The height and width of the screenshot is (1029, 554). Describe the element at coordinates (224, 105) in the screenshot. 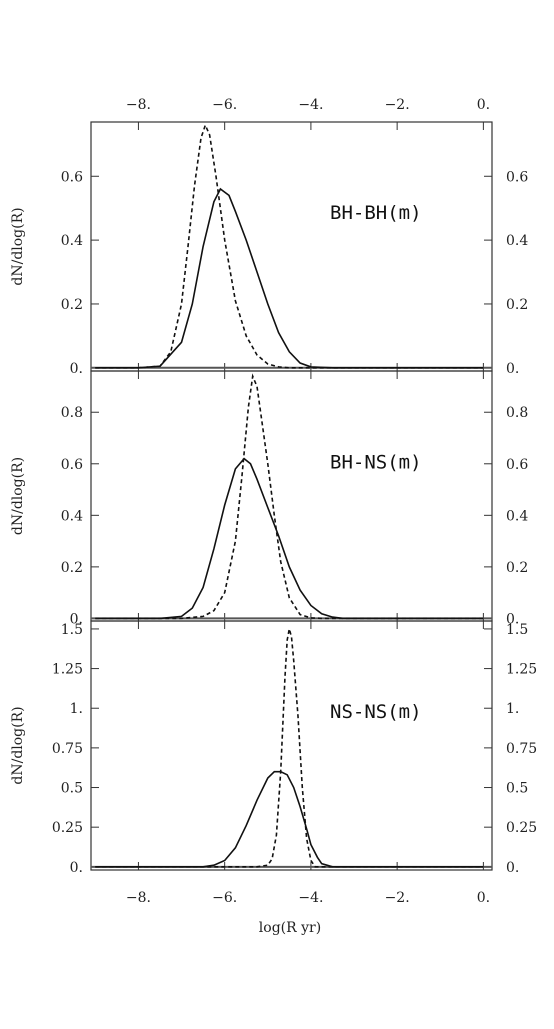

I see `x-tick-label-top: −6.` at that location.